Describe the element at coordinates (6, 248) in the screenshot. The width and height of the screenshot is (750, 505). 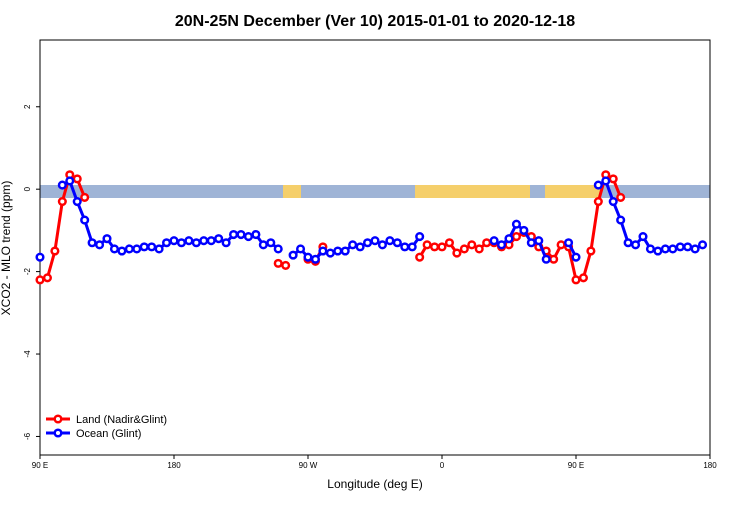
I see `y-axis-label: XCO2 - MLO trend (ppm)` at that location.